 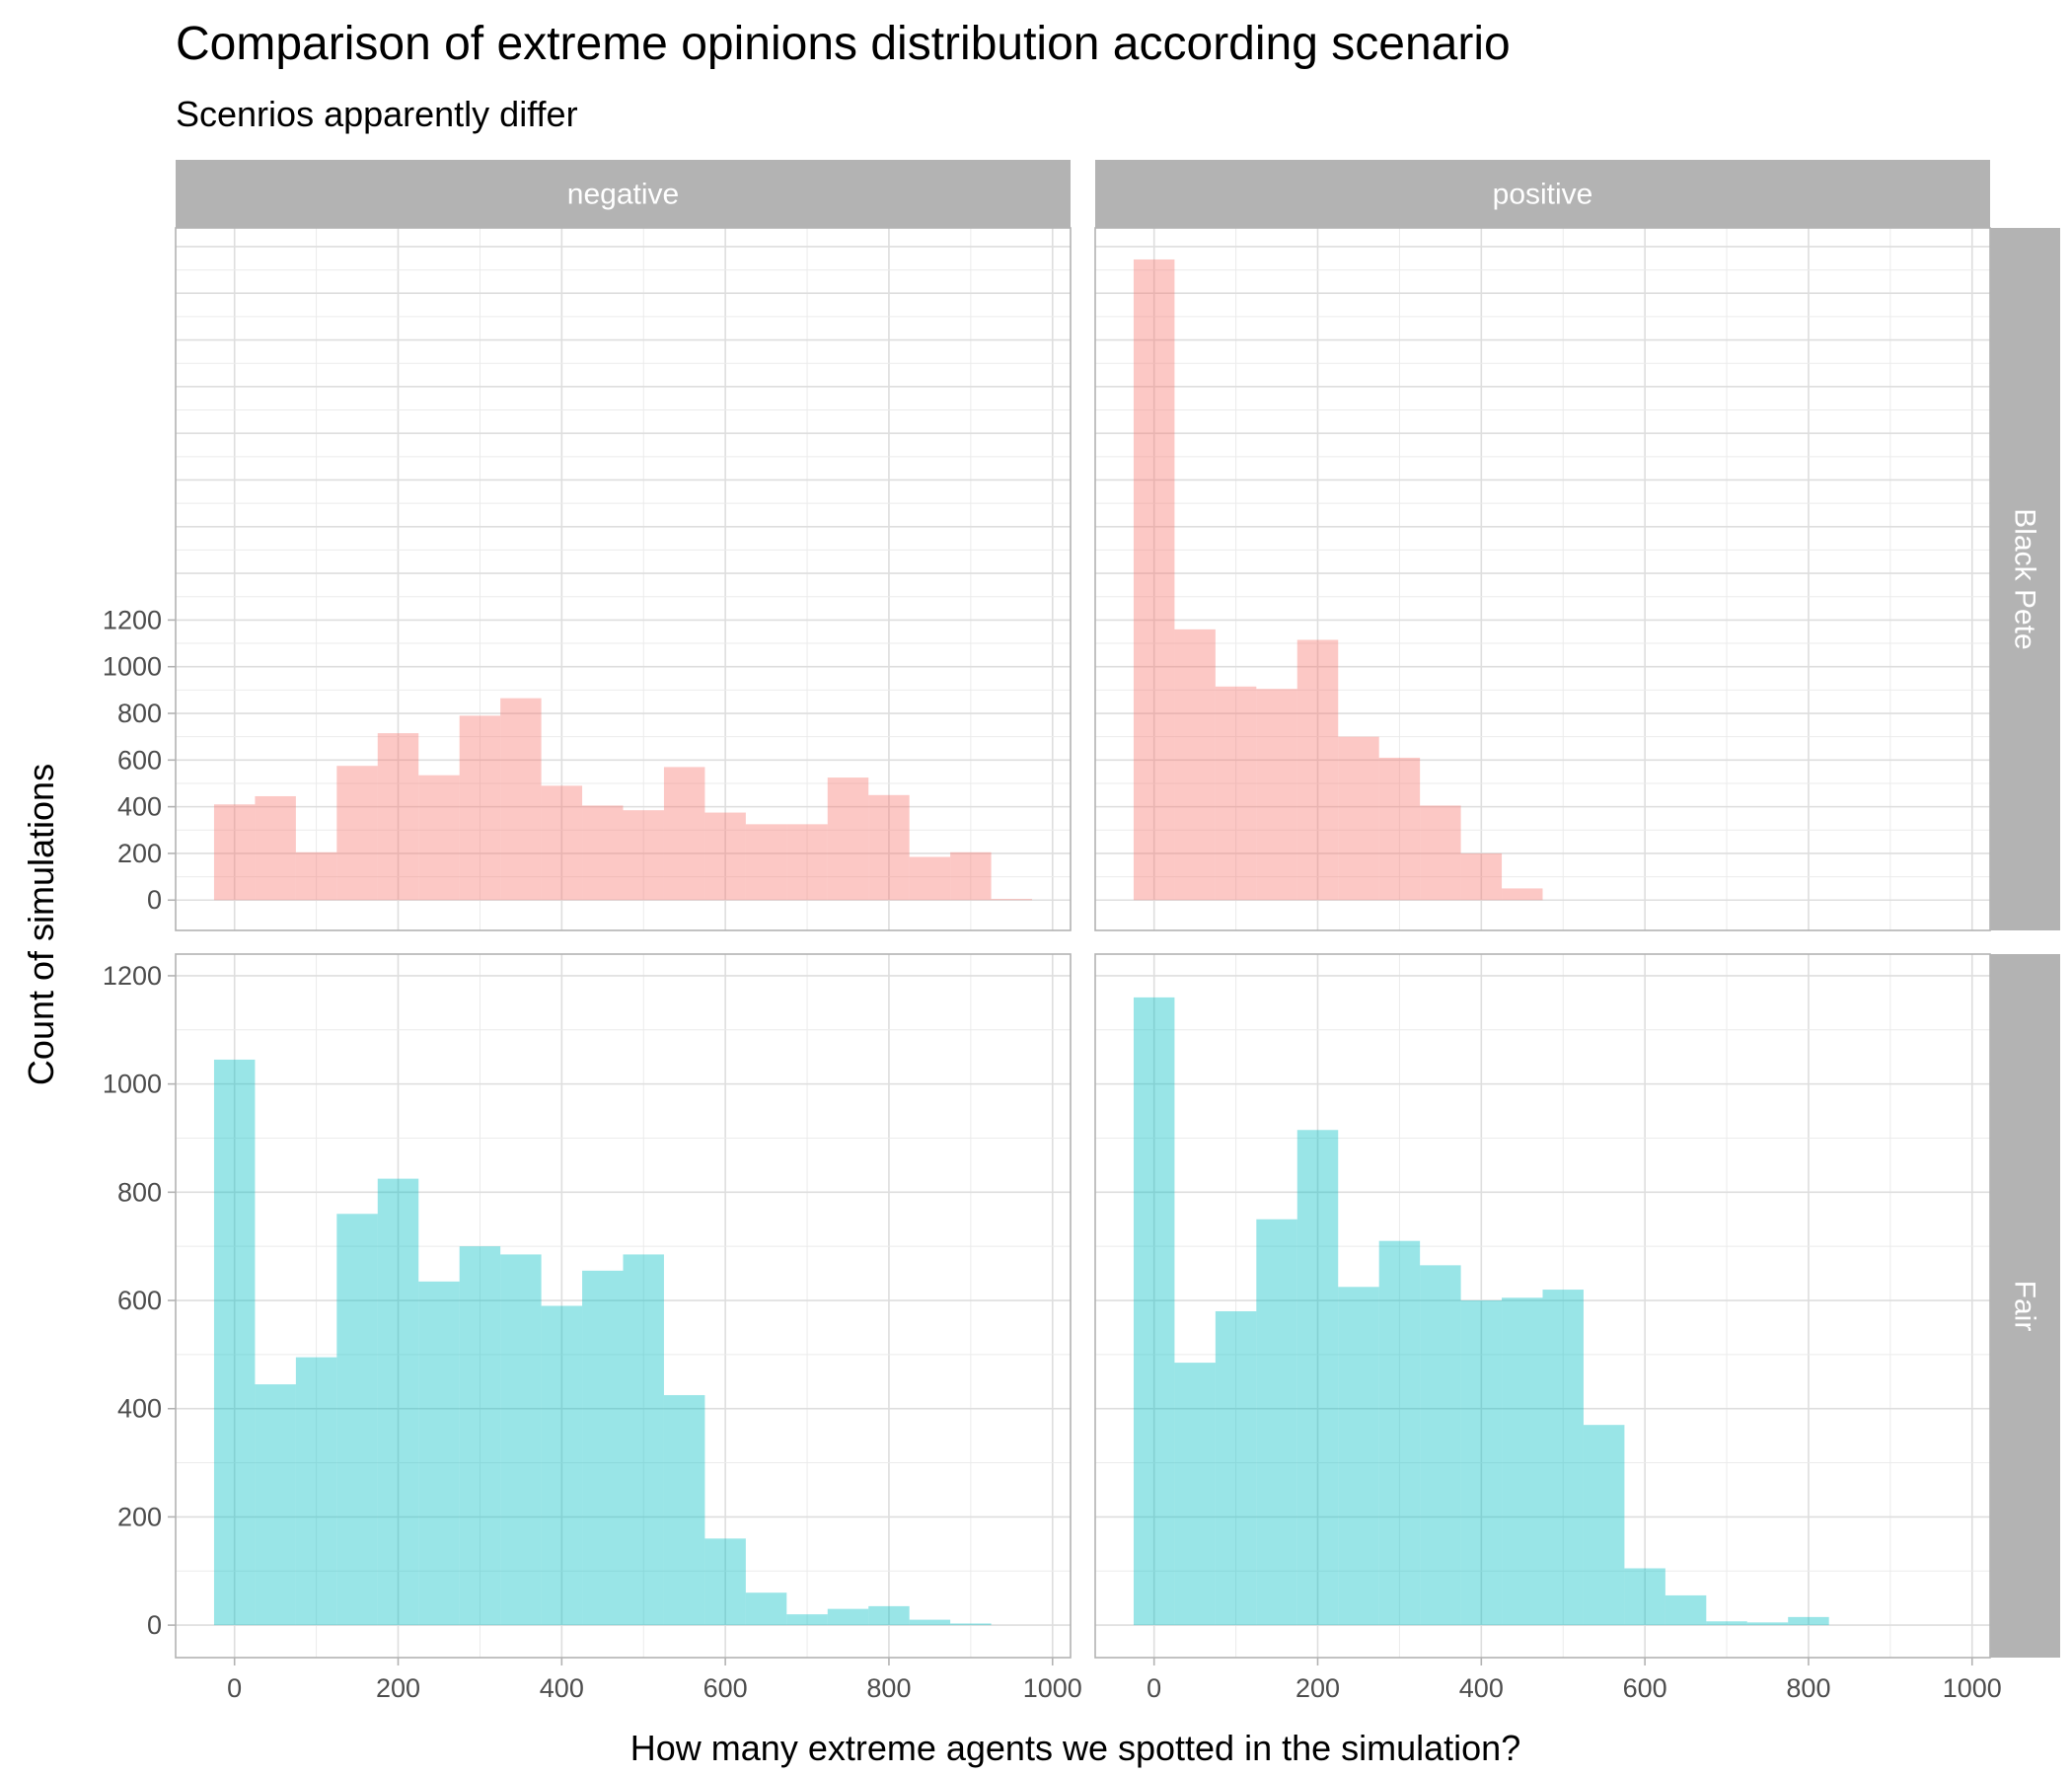 What do you see at coordinates (377, 114) in the screenshot?
I see `chart-subtitle: Scenrios apparently differ` at bounding box center [377, 114].